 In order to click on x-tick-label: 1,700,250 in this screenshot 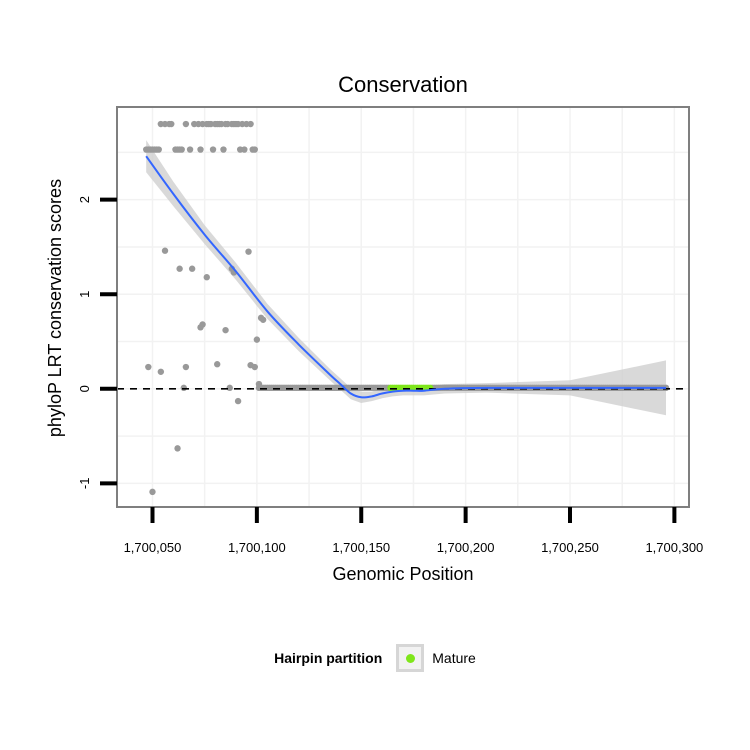, I will do `click(570, 547)`.